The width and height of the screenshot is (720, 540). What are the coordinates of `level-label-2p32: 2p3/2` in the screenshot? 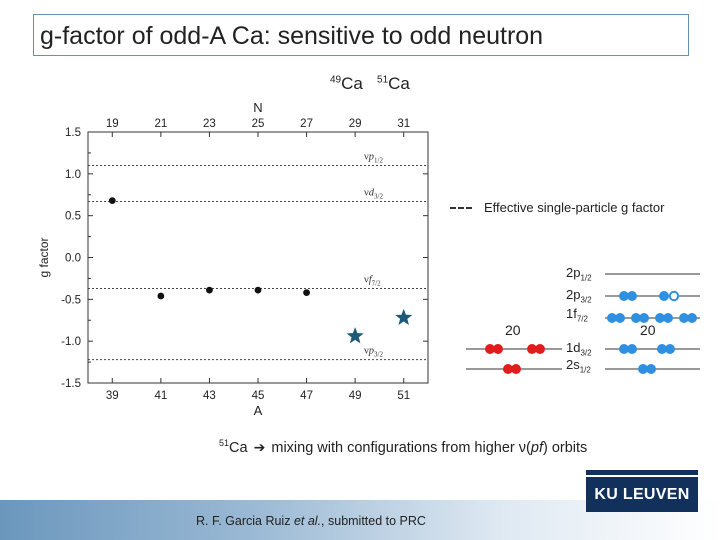 It's located at (579, 296).